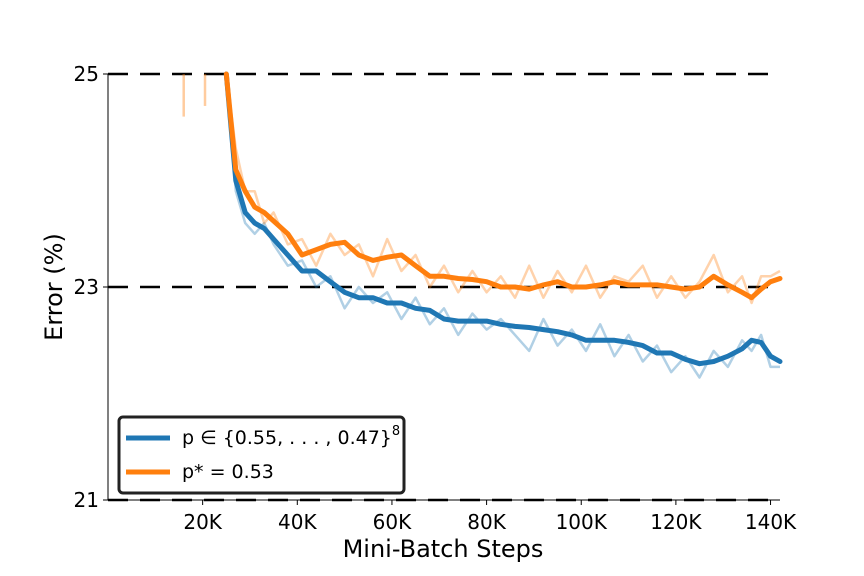  I want to click on x-tick-label: 120K, so click(676, 522).